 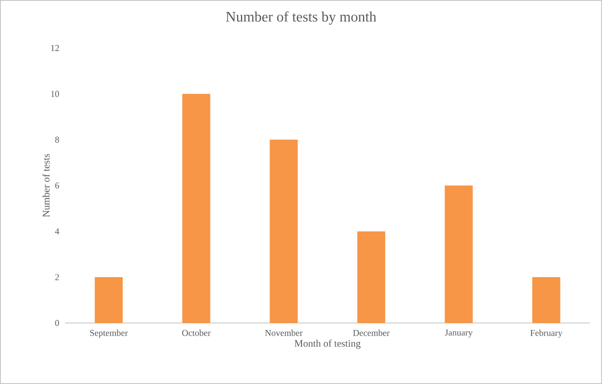 I want to click on chart-title: Number of tests by month, so click(x=301, y=18).